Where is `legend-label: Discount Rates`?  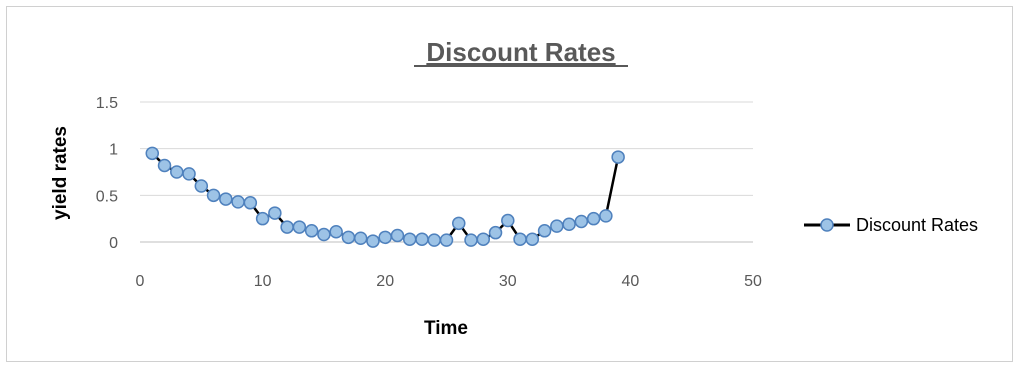
legend-label: Discount Rates is located at coordinates (917, 225).